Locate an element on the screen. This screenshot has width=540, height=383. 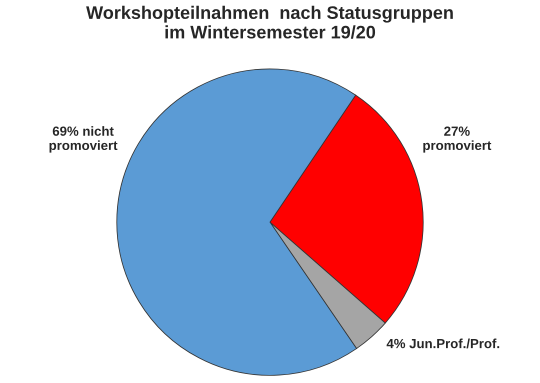
slice-label: promoviert is located at coordinates (457, 146).